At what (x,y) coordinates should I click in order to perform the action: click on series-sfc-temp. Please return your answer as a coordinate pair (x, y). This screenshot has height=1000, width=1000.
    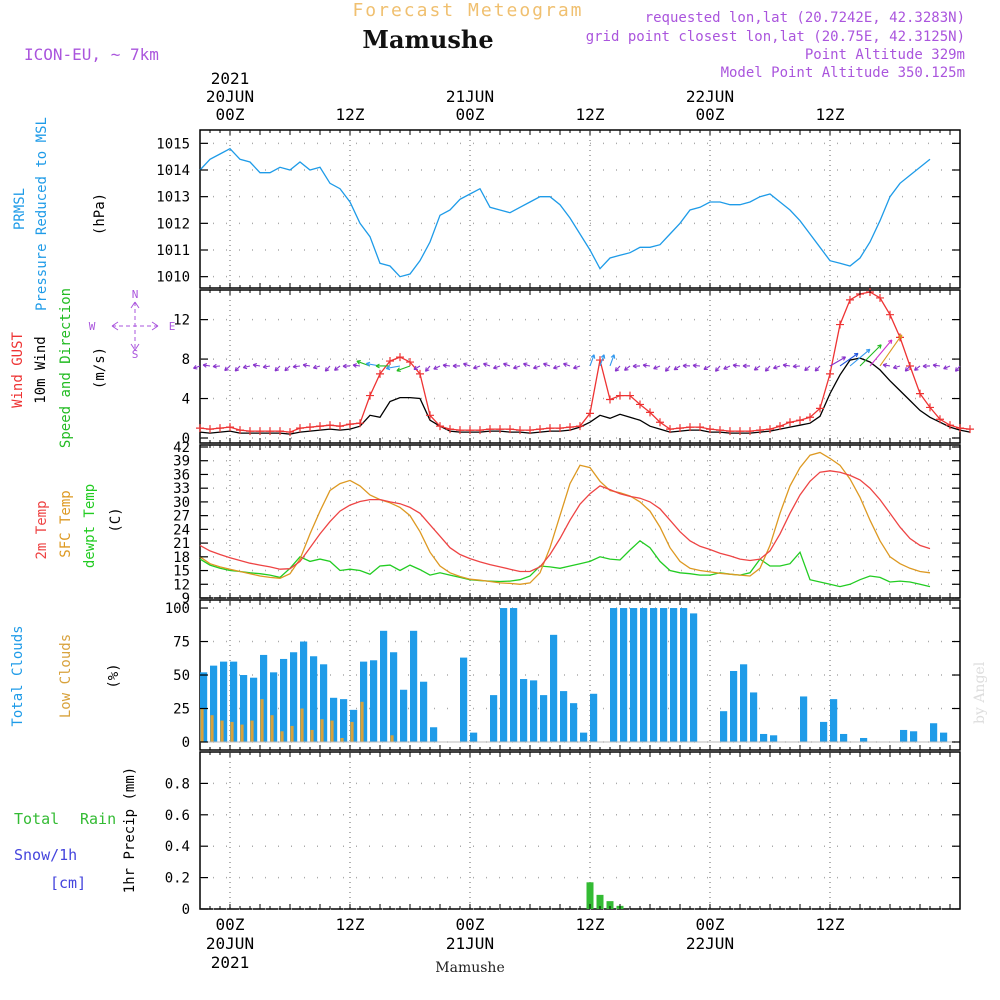
    Looking at the image, I should click on (565, 518).